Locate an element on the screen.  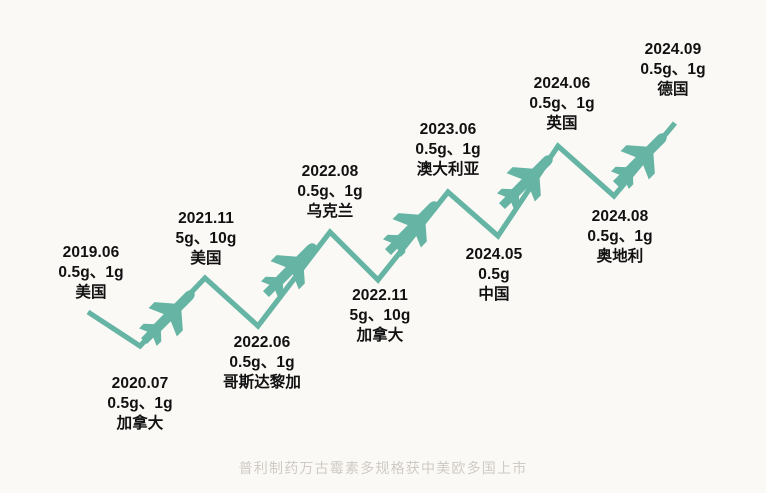
caption-text: 普利制药万古霉素多规格获中美欧多国上市 is located at coordinates (383, 469).